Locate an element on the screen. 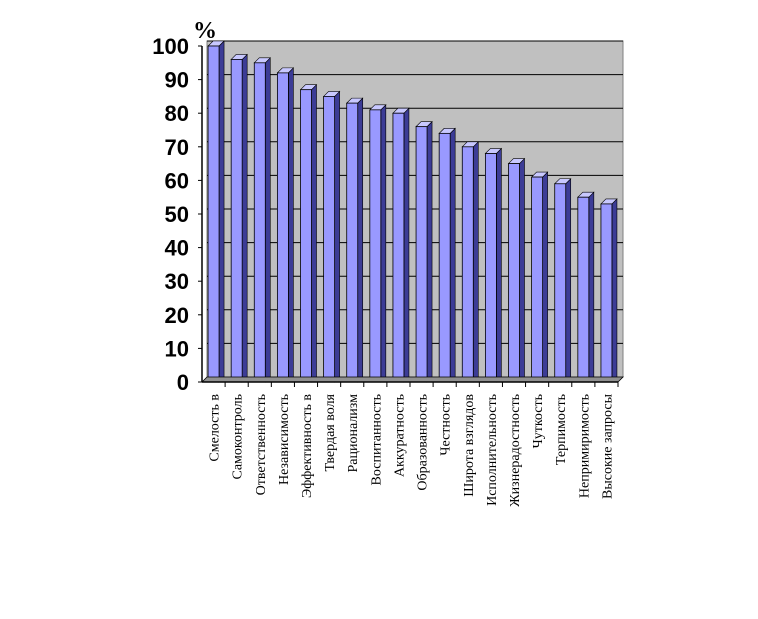 This screenshot has width=758, height=619. x-tick-label: Исполнительность is located at coordinates (492, 450).